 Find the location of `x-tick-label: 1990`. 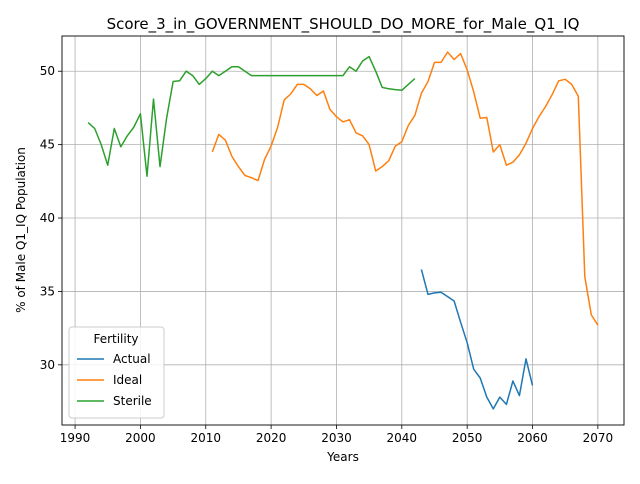

x-tick-label: 1990 is located at coordinates (75, 438).